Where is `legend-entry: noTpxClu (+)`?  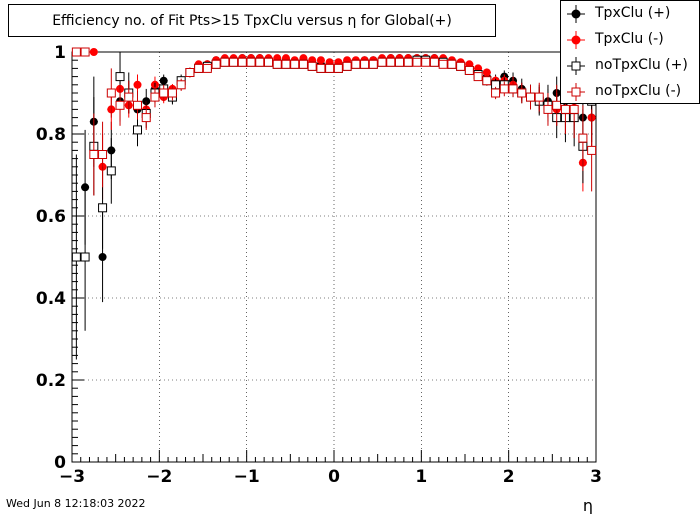
legend-entry: noTpxClu (+) is located at coordinates (630, 66).